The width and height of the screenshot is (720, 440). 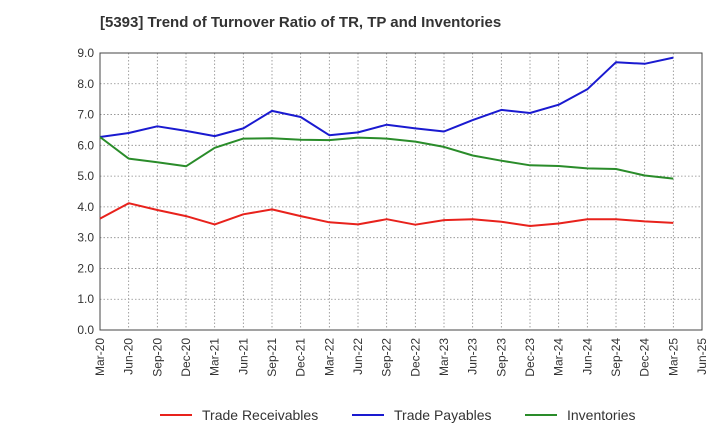 What do you see at coordinates (501, 357) in the screenshot?
I see `x-tick-label: Sep-23` at bounding box center [501, 357].